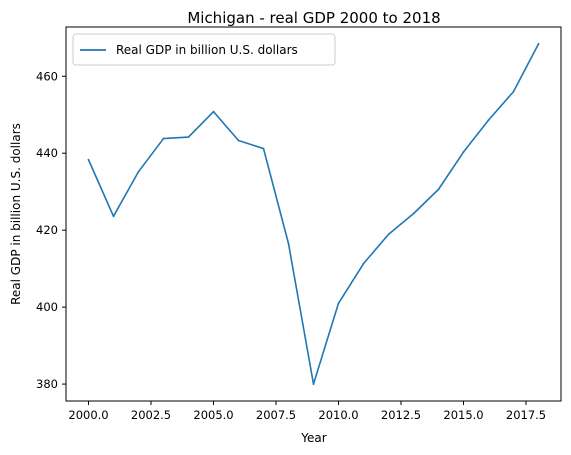  I want to click on chart-title: Michigan - real GDP 2000 to 2018, so click(313, 18).